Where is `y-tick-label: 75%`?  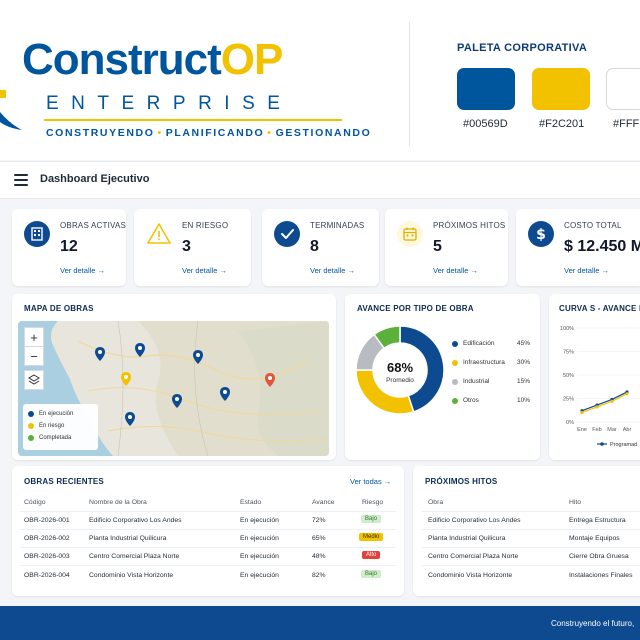
y-tick-label: 75% is located at coordinates (568, 353).